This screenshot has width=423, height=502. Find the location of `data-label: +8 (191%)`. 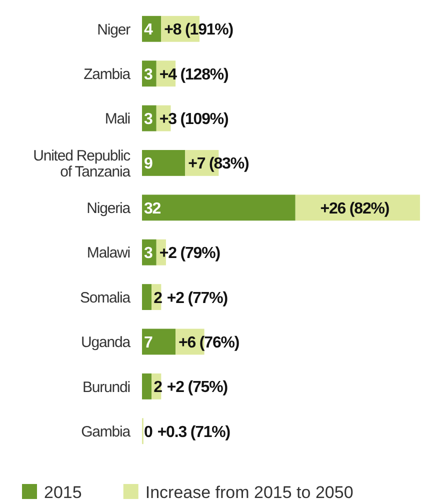

data-label: +8 (191%) is located at coordinates (199, 30).